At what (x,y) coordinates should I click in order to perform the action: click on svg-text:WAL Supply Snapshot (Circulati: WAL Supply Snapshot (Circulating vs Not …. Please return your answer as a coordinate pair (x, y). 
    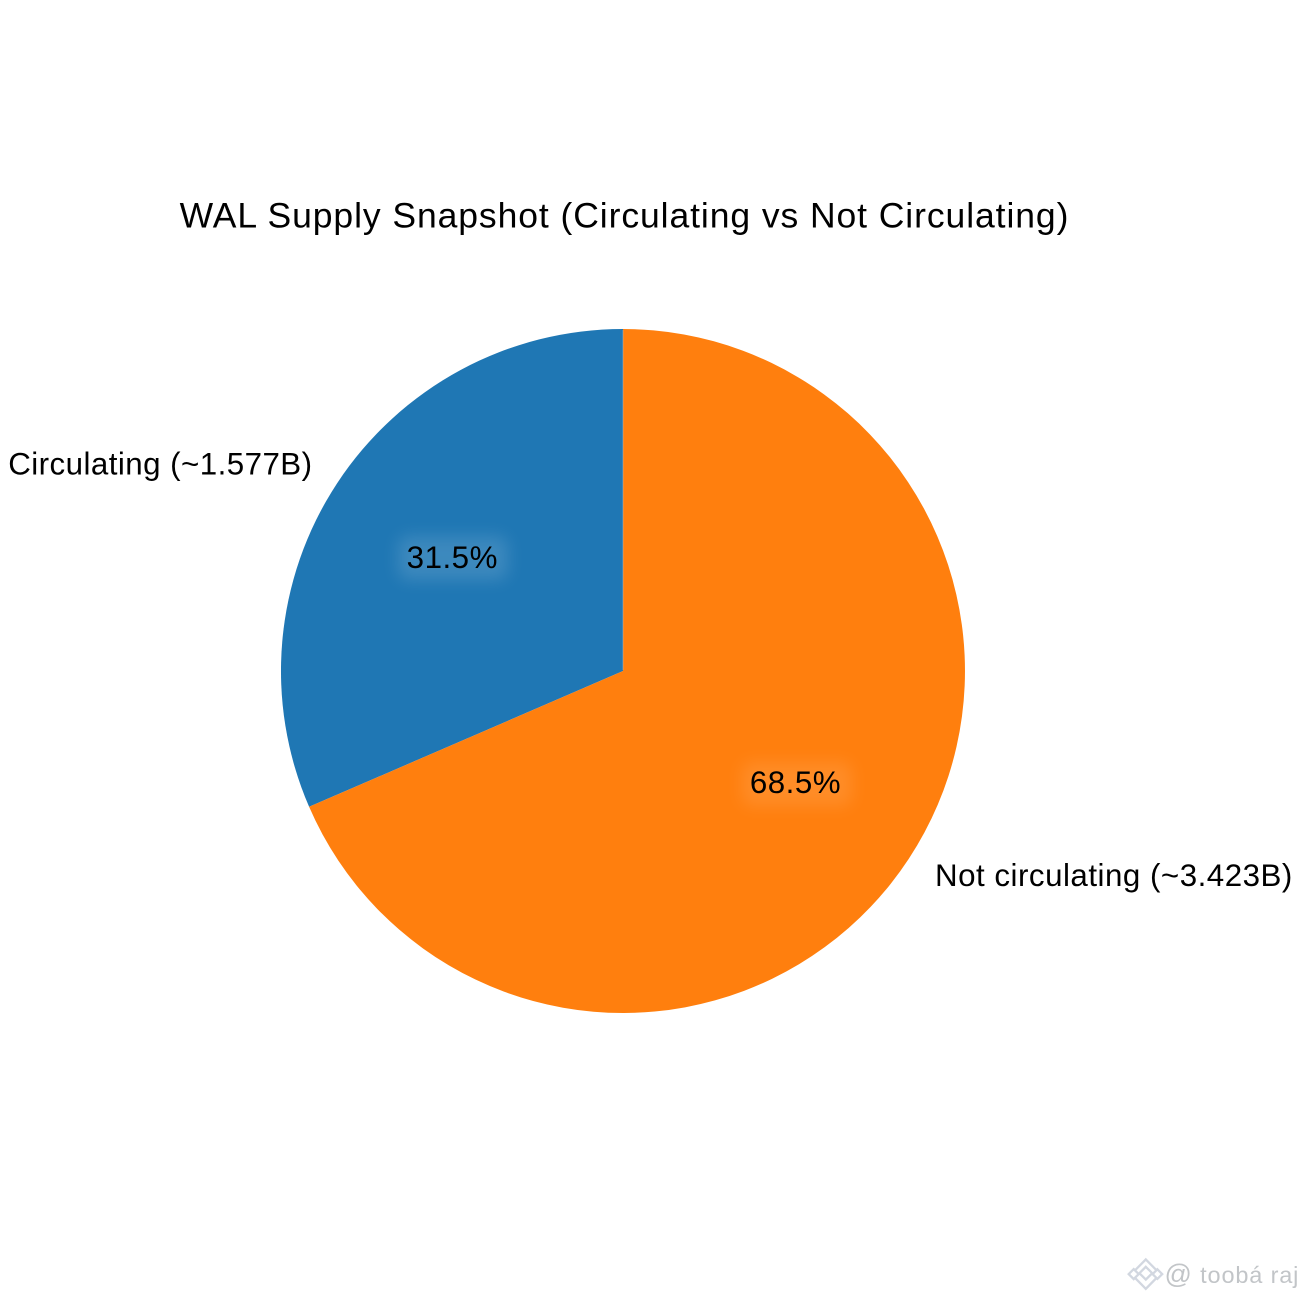
    Looking at the image, I should click on (625, 216).